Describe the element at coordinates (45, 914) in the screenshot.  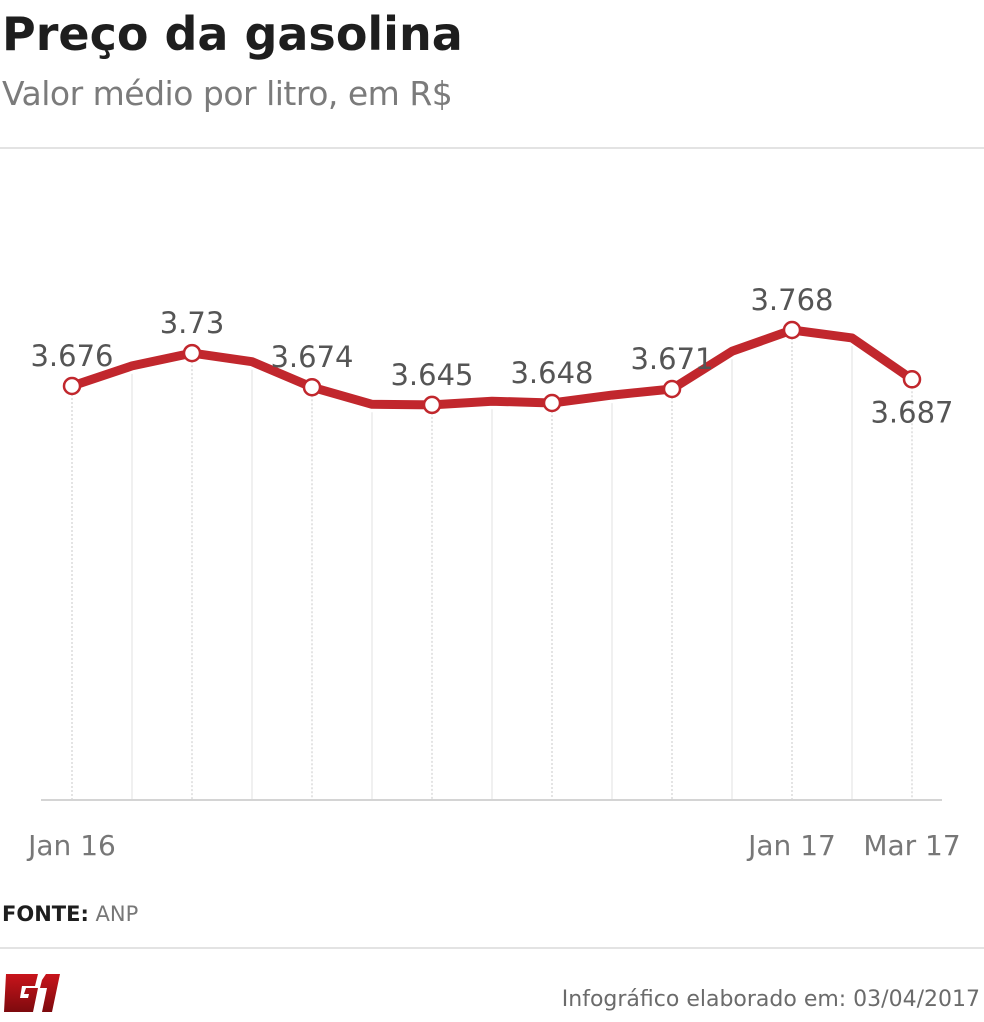
I see `source-label: FONTE:` at that location.